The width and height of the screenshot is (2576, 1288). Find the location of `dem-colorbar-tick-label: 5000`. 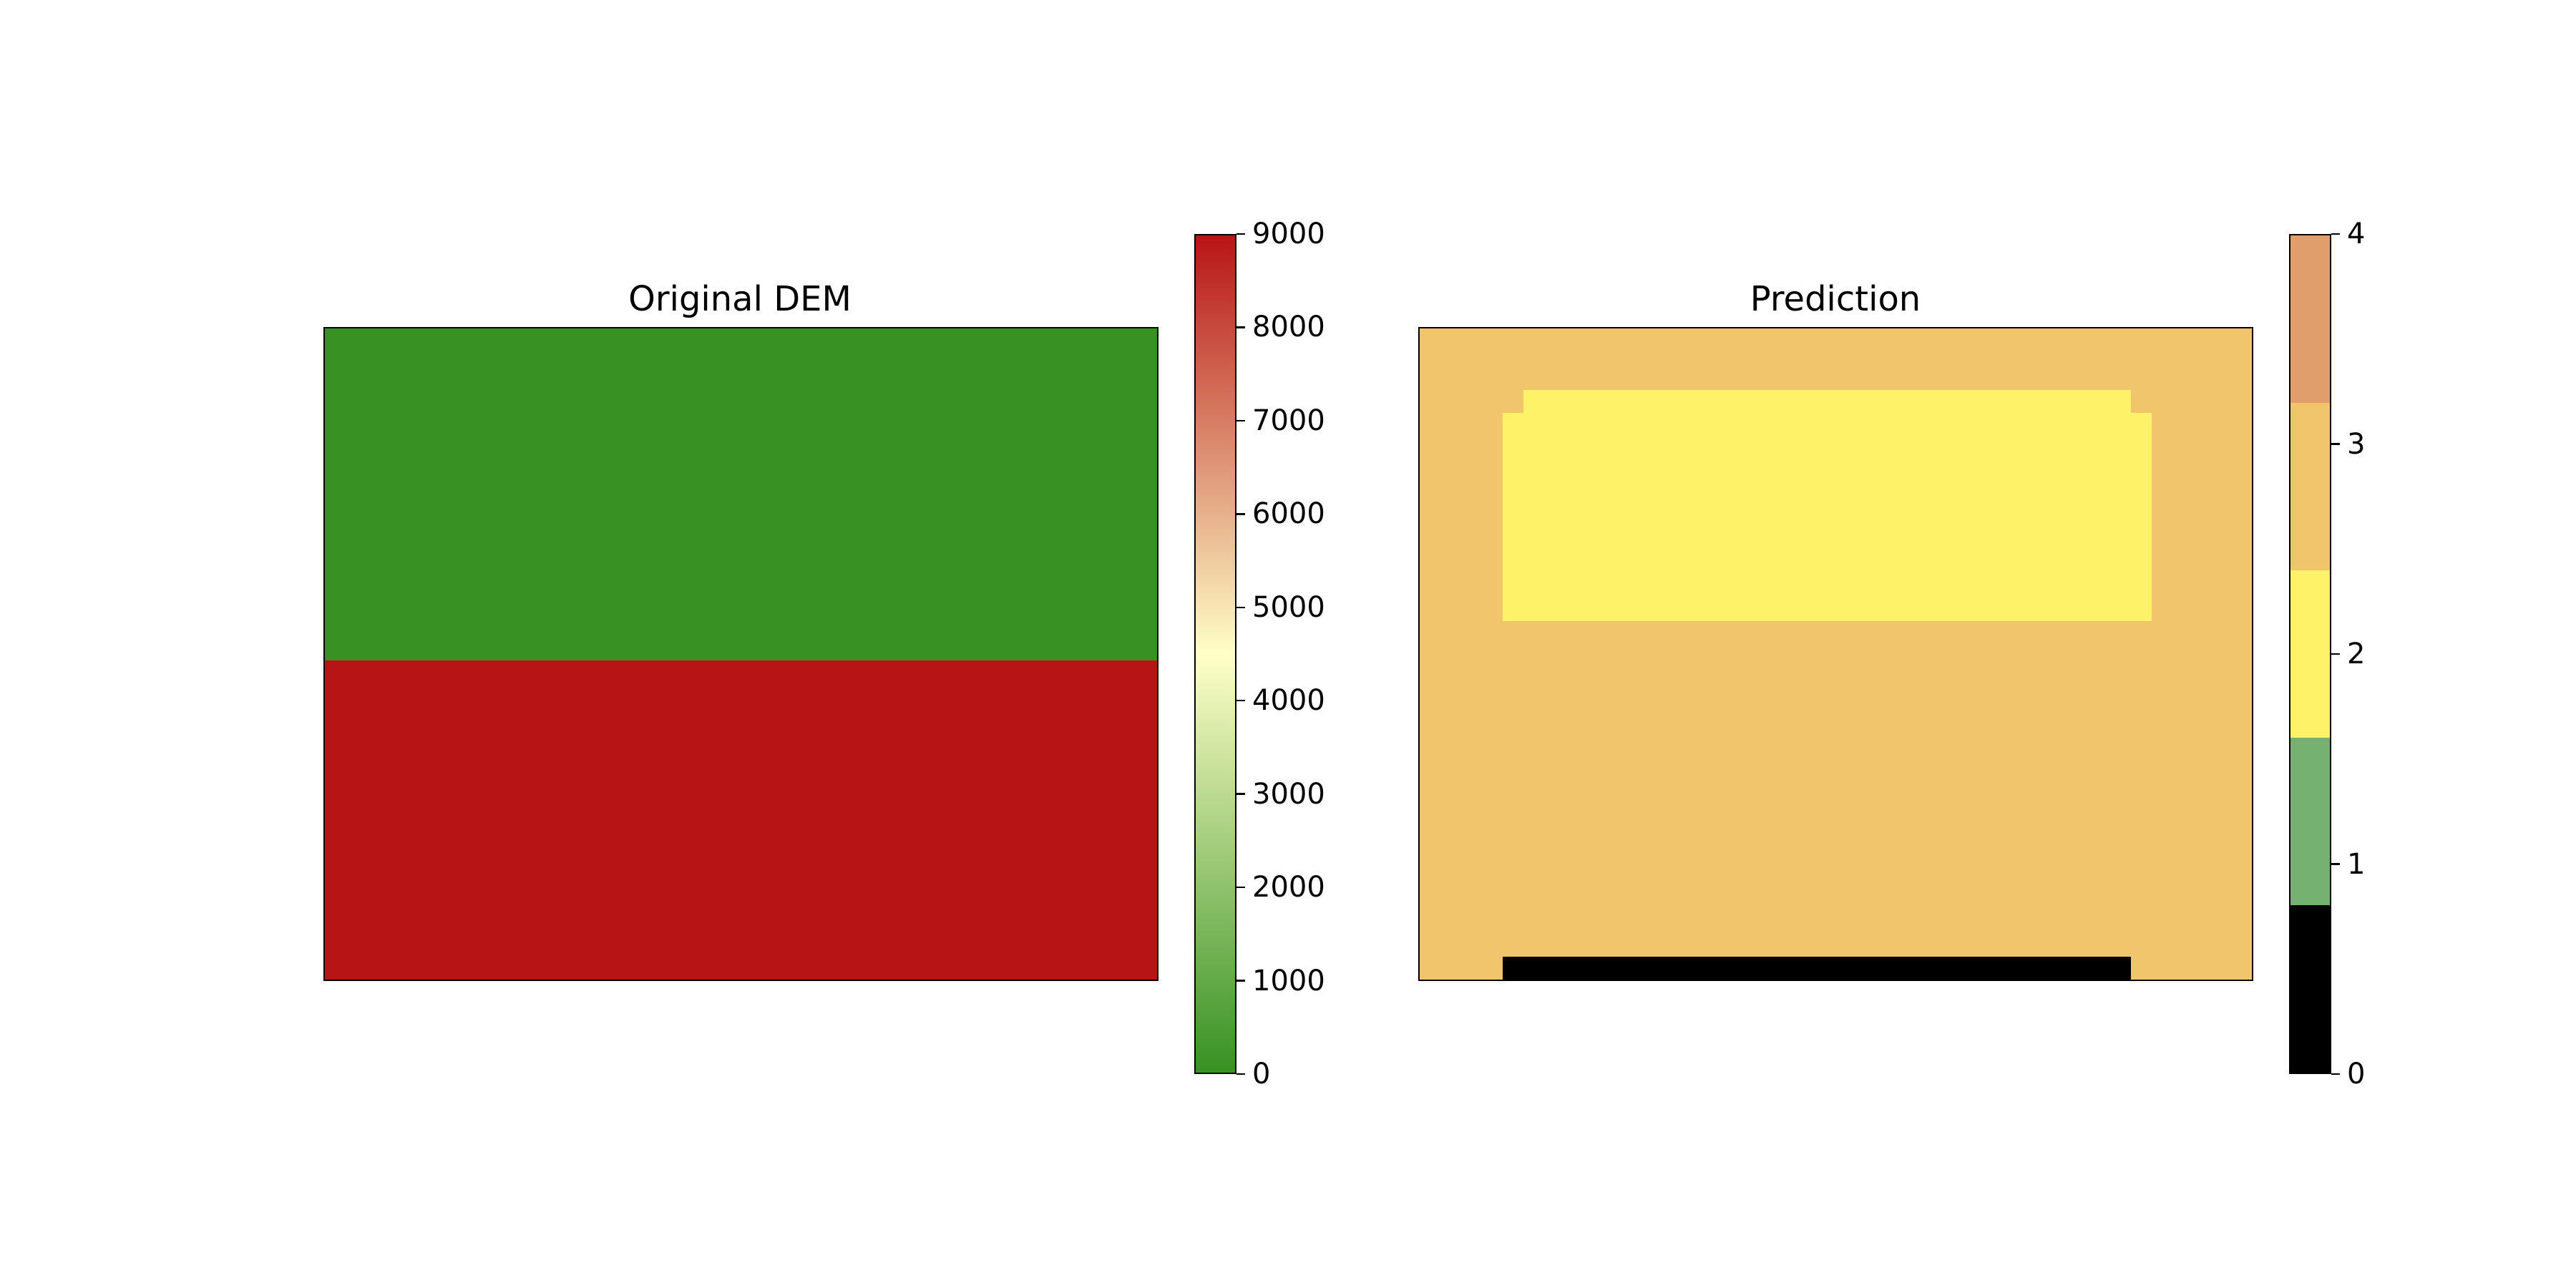

dem-colorbar-tick-label: 5000 is located at coordinates (1288, 607).